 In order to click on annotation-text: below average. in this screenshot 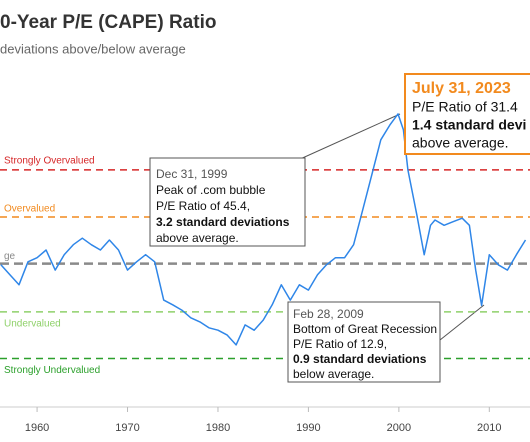, I will do `click(333, 374)`.